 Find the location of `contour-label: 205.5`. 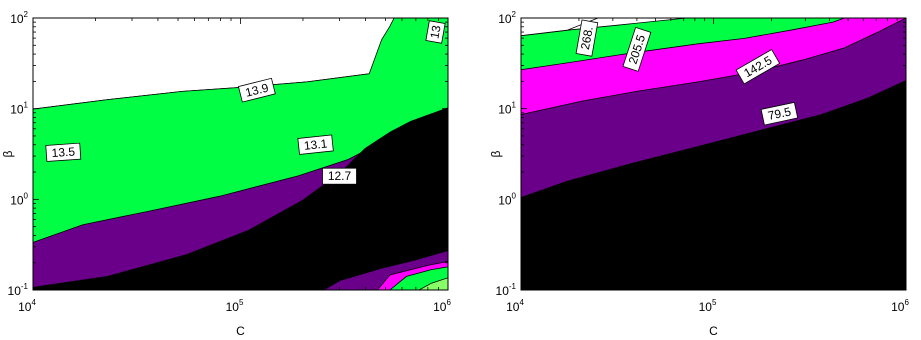

contour-label: 205.5 is located at coordinates (637, 49).